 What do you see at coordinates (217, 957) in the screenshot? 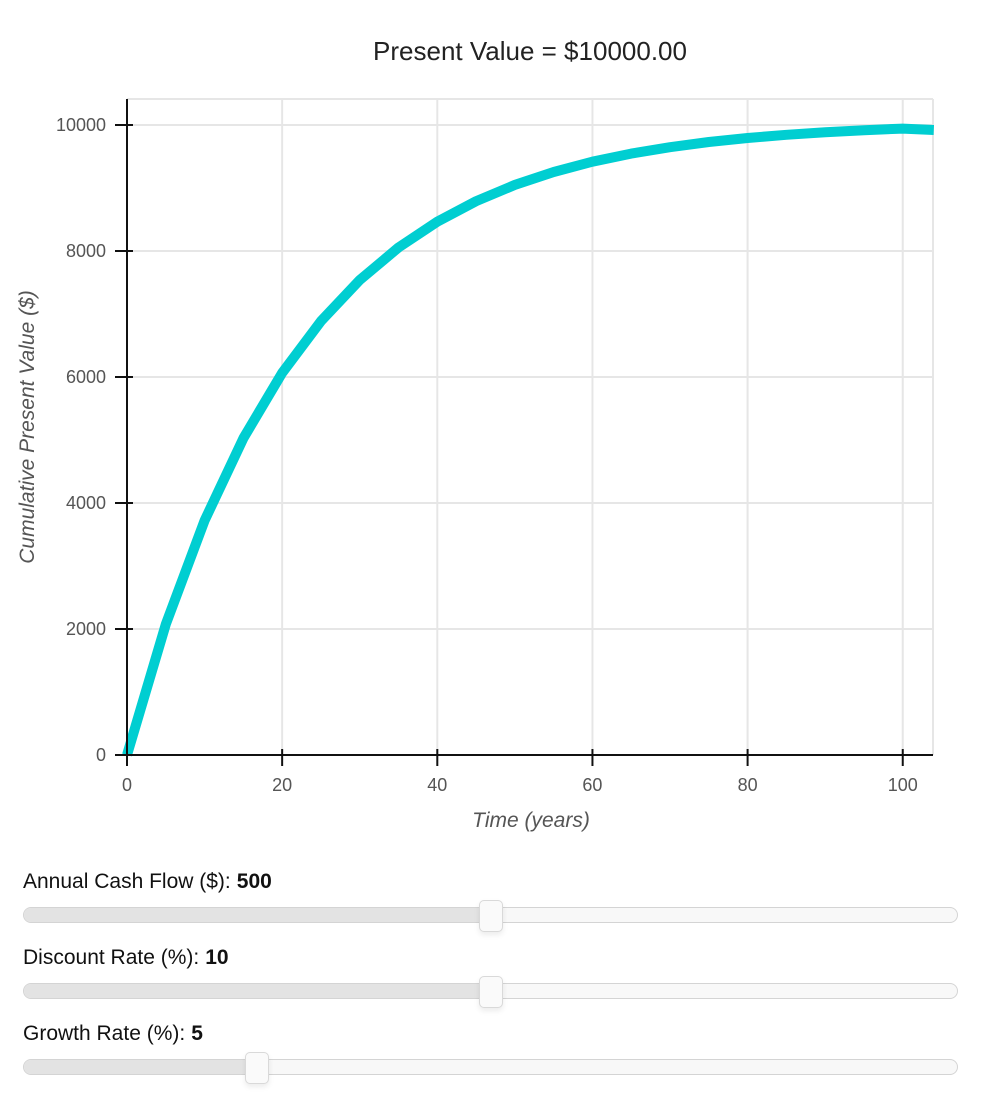
I see `discount-rate-value: 10` at bounding box center [217, 957].